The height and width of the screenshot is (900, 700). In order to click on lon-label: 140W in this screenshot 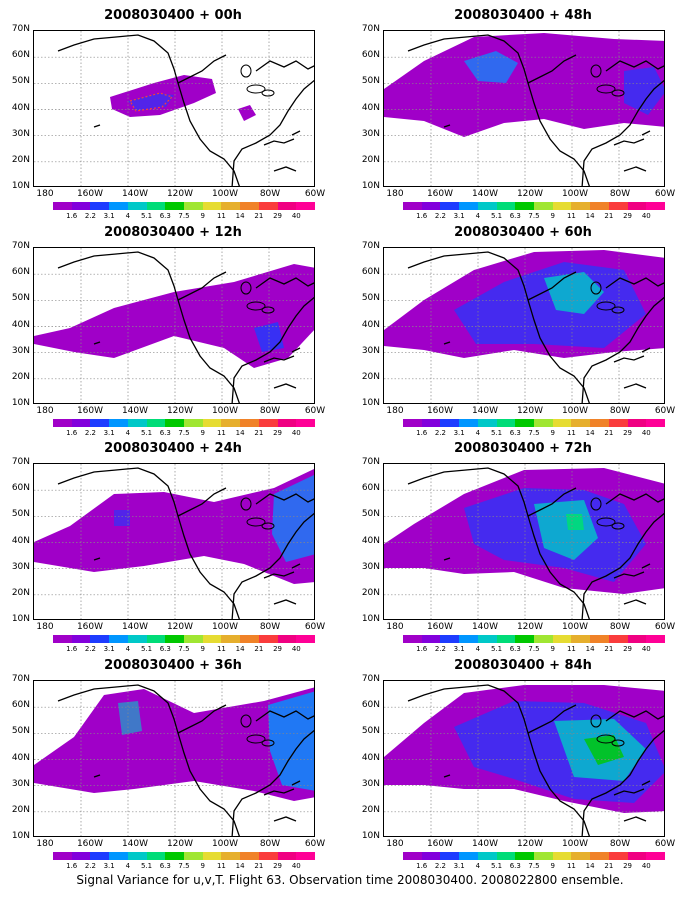, I will do `click(135, 411)`.